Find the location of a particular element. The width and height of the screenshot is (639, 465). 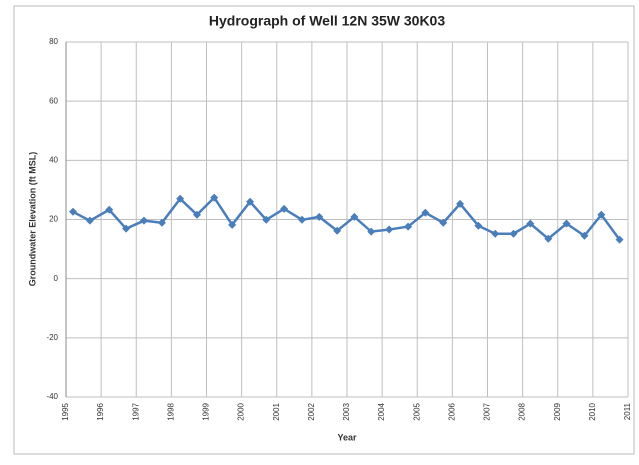

x-tick-label: 1995 is located at coordinates (65, 411).